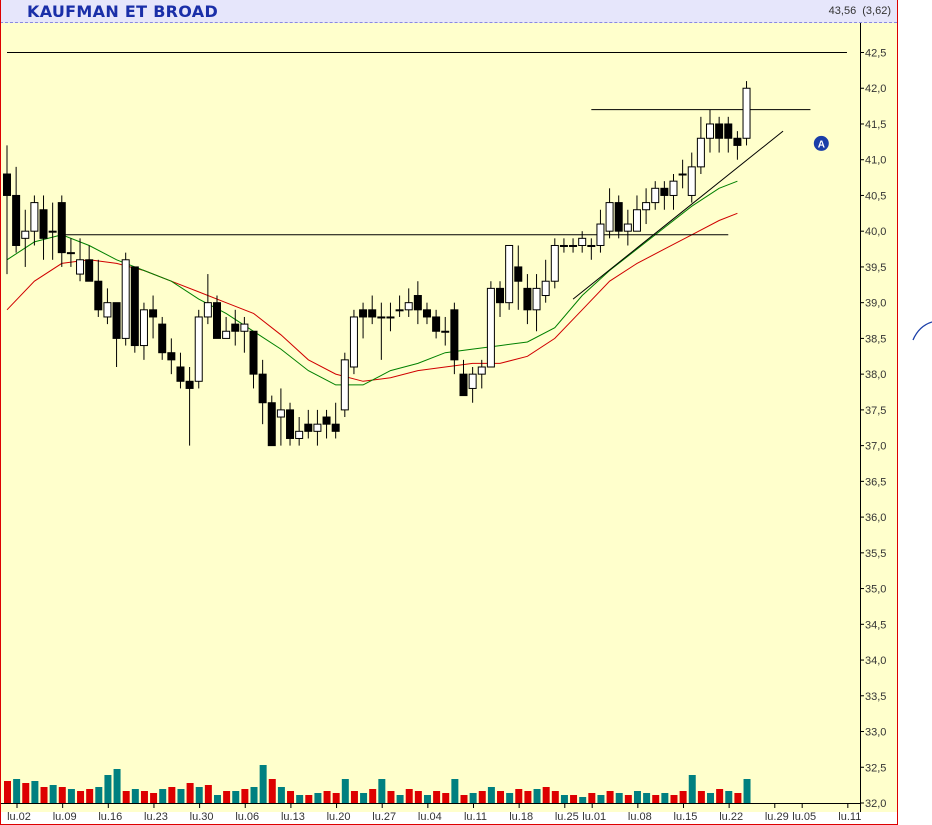 This screenshot has width=932, height=825. Describe the element at coordinates (804, 817) in the screenshot. I see `x-tick-label: lu.05` at that location.